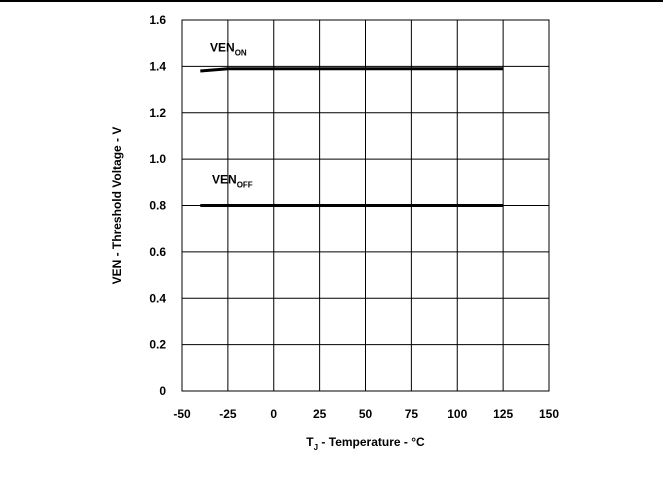 The width and height of the screenshot is (663, 496). Describe the element at coordinates (320, 414) in the screenshot. I see `x-tick-label: 25` at that location.